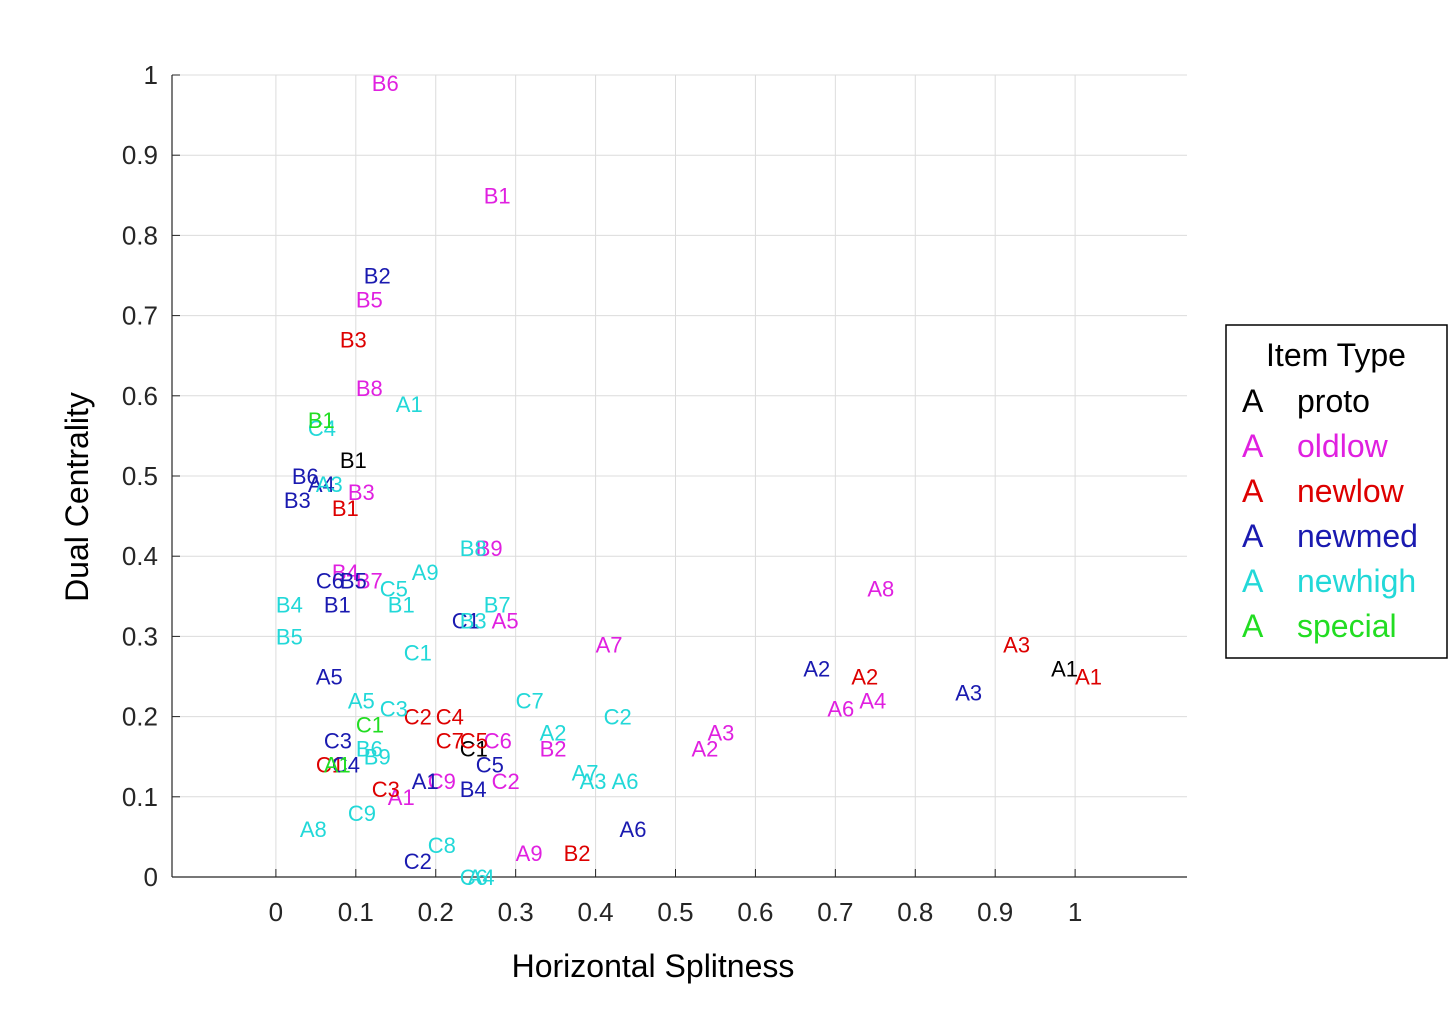 This screenshot has width=1453, height=1011. Describe the element at coordinates (140, 717) in the screenshot. I see `y-tick-label: 0.2` at that location.